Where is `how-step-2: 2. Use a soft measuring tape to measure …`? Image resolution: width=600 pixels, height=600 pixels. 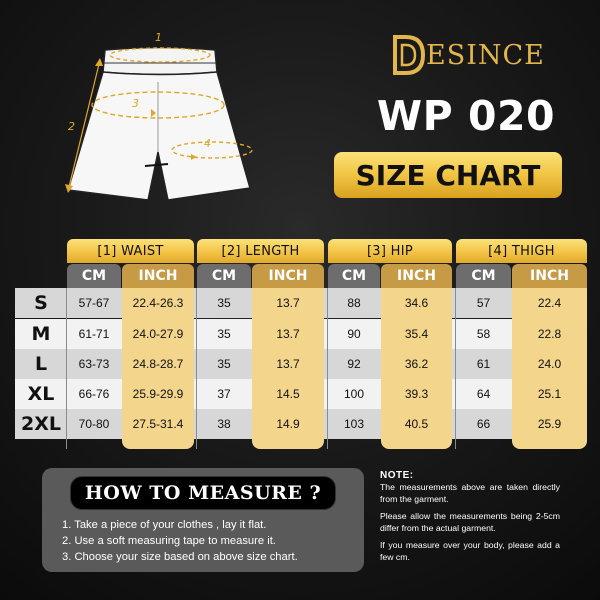
how-step-2: 2. Use a soft measuring tape to measure … is located at coordinates (169, 541).